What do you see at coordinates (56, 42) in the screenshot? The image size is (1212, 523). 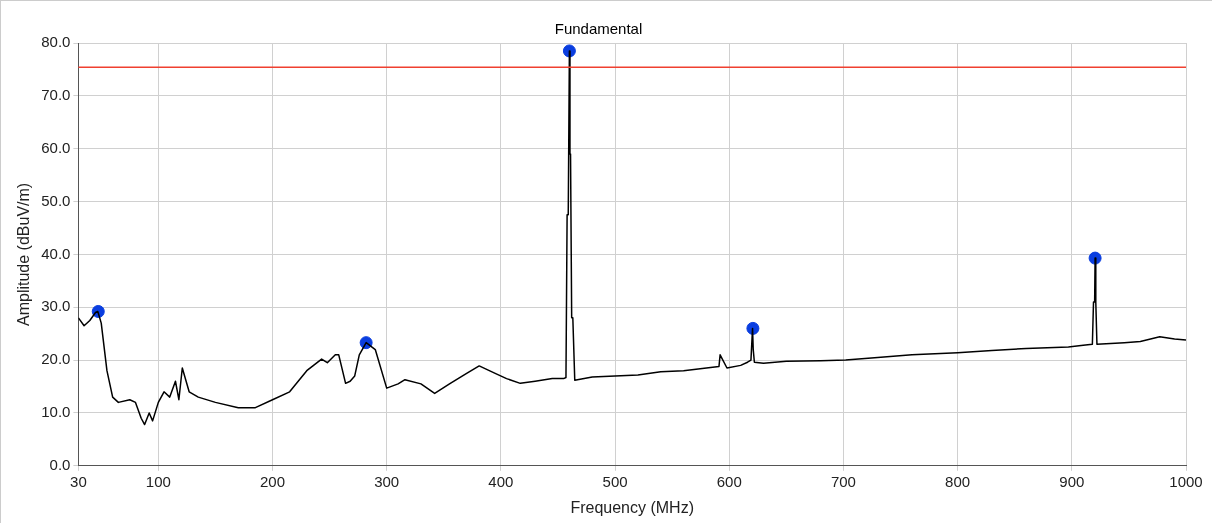 I see `y-tick-label: 80.0` at bounding box center [56, 42].